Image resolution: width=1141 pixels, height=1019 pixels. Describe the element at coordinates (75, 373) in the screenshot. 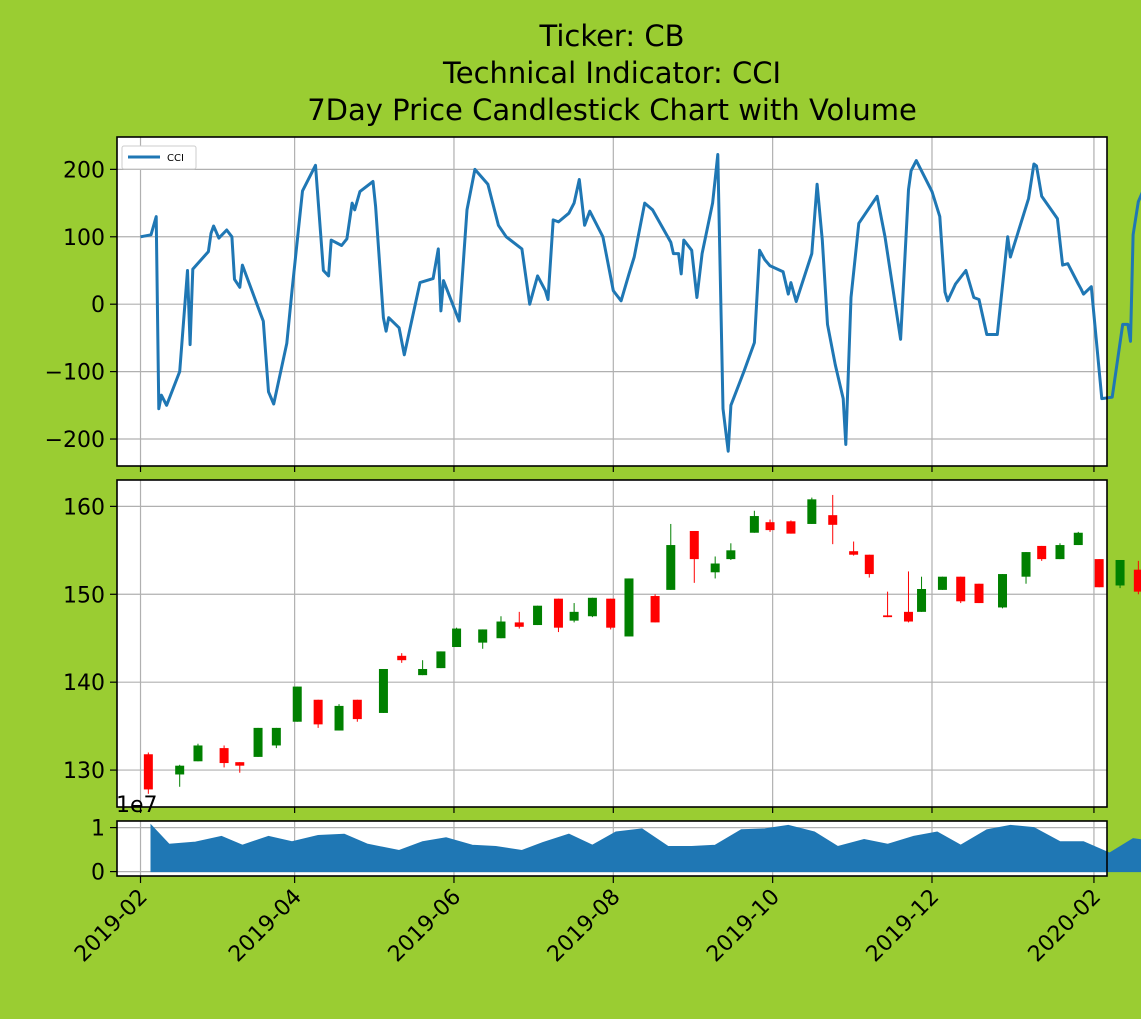

I see `cci-ytick-label-1: −100` at that location.